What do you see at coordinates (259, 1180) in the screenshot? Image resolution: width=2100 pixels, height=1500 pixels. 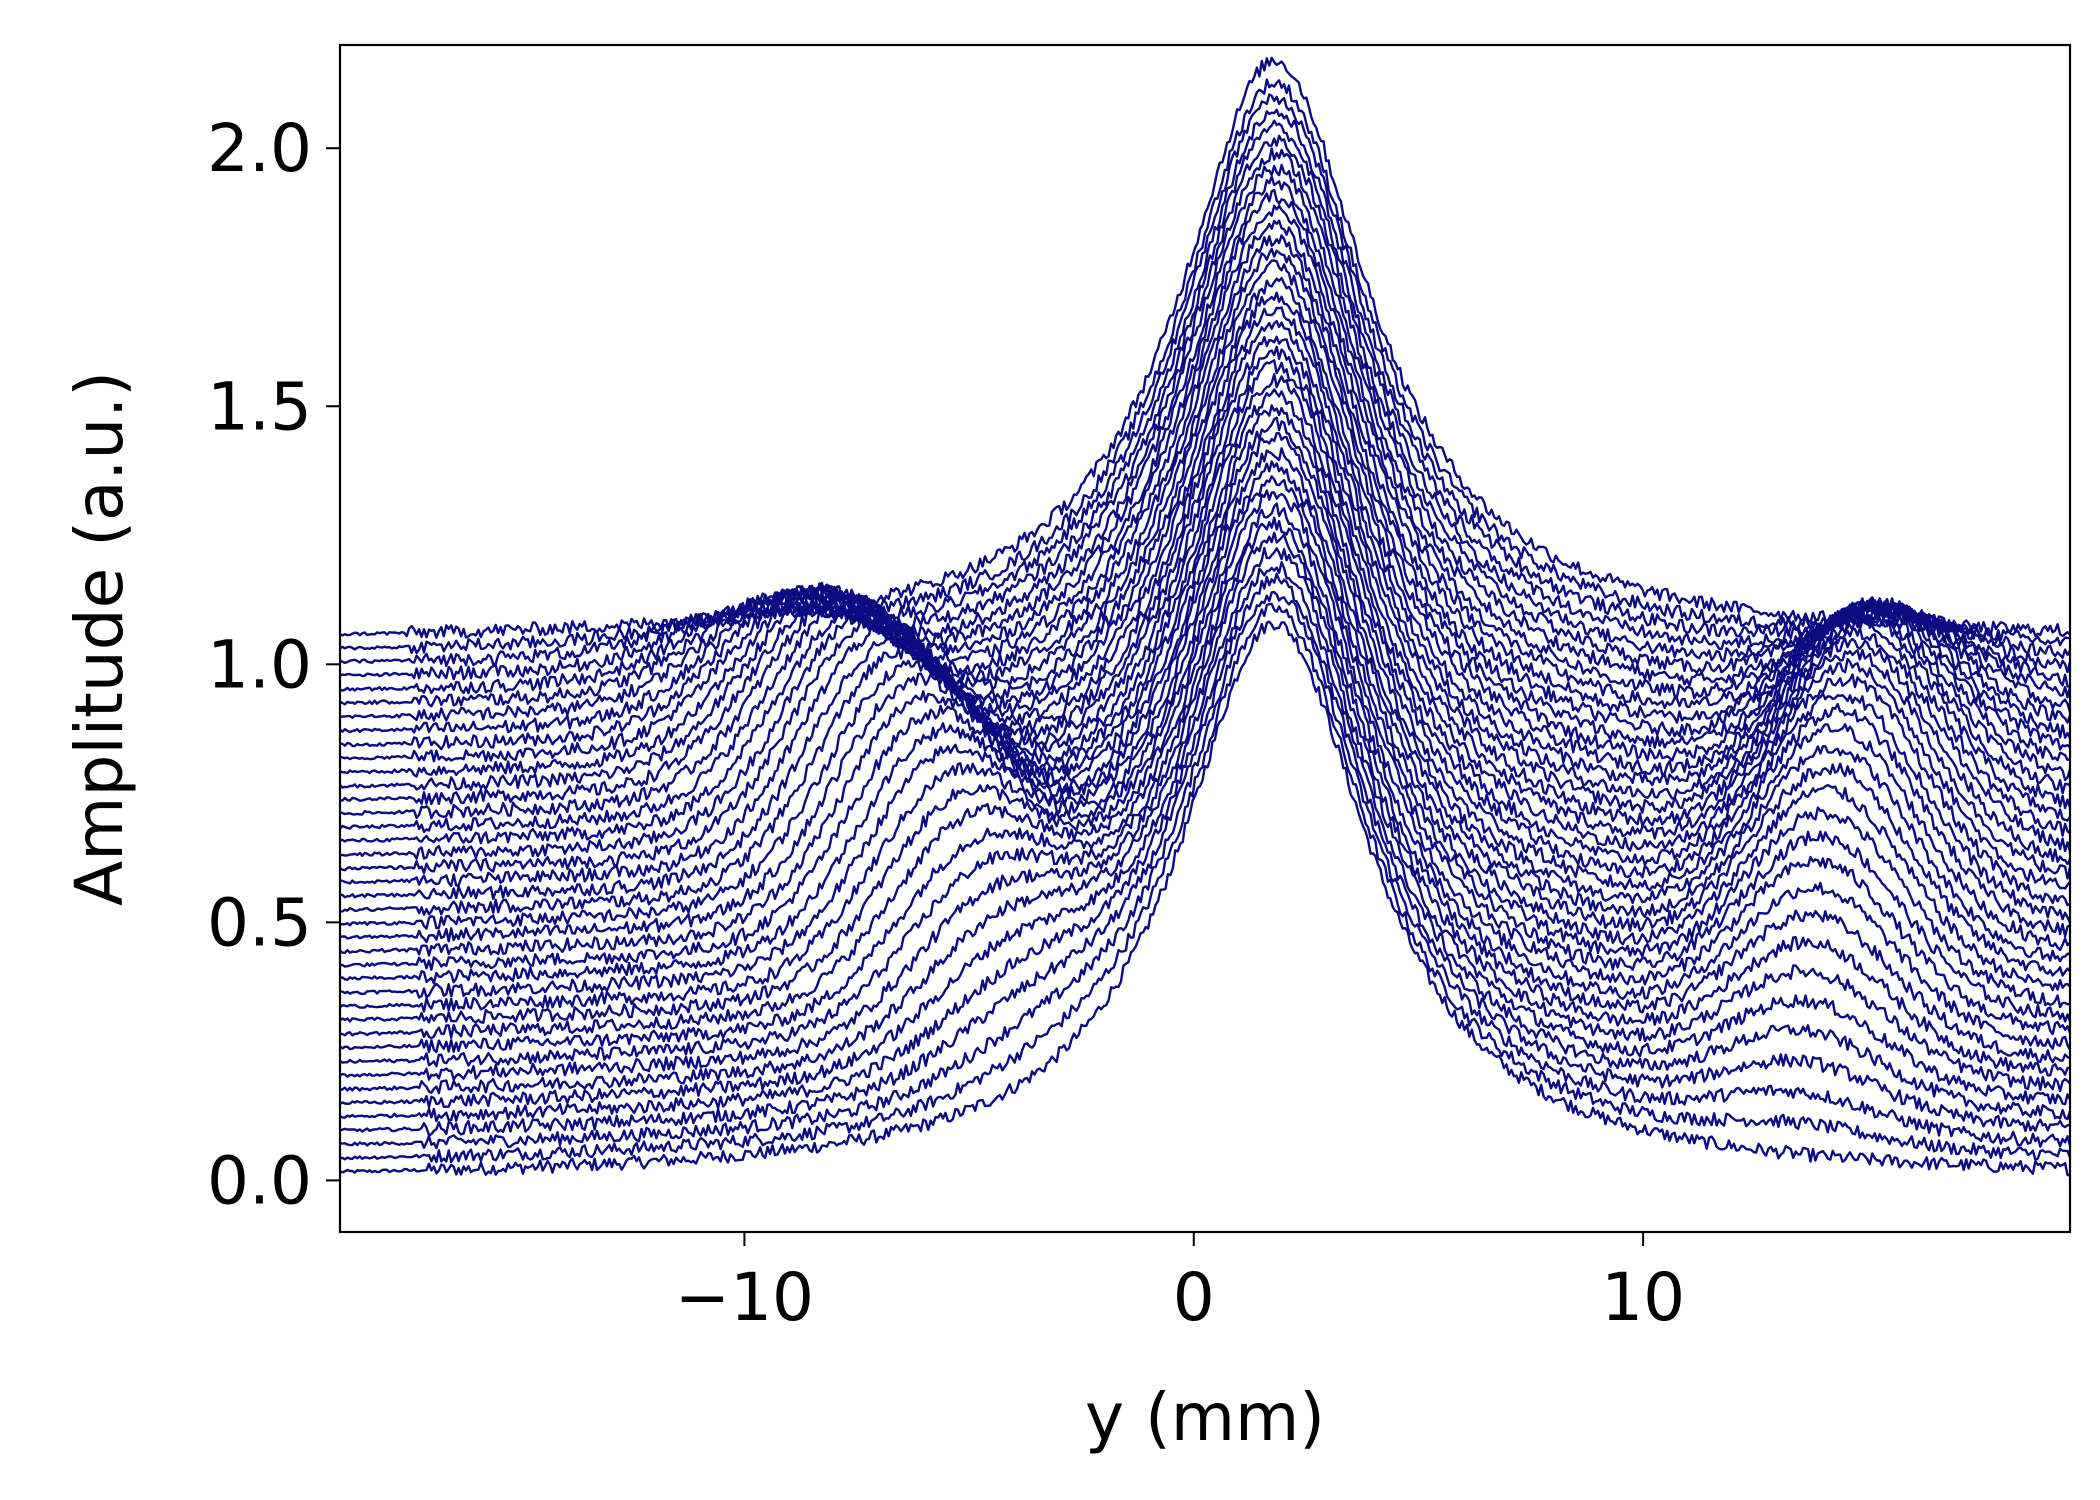 I see `y-tick-label: 0.0` at bounding box center [259, 1180].